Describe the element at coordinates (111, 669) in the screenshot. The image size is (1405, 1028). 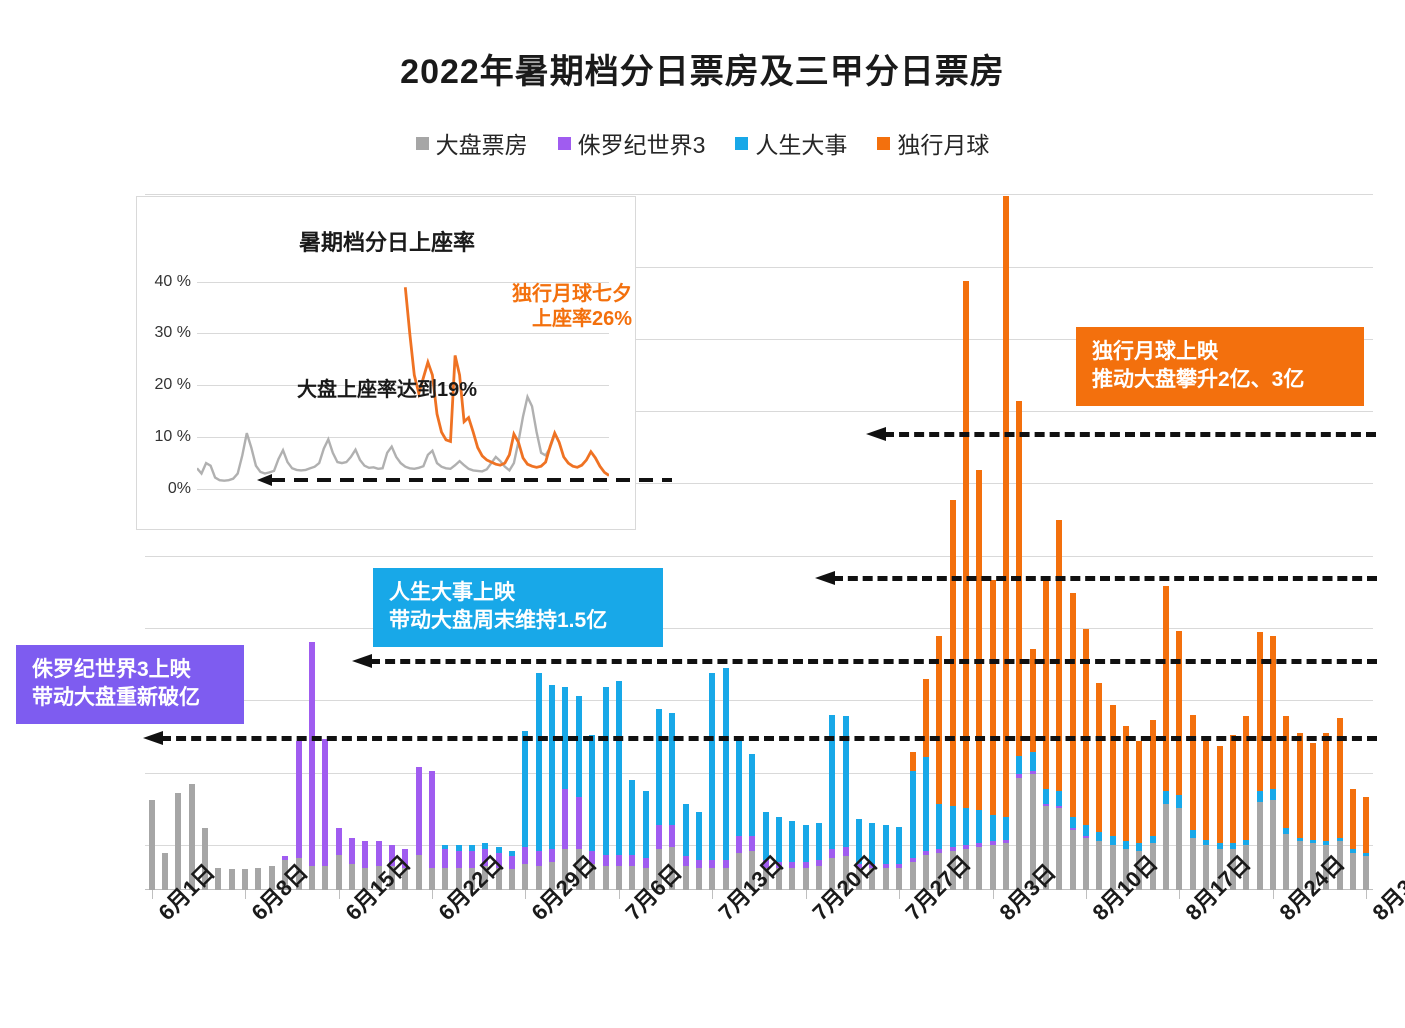
I see `callout-jurassic-line1: 侏罗纪世界3上映` at that location.